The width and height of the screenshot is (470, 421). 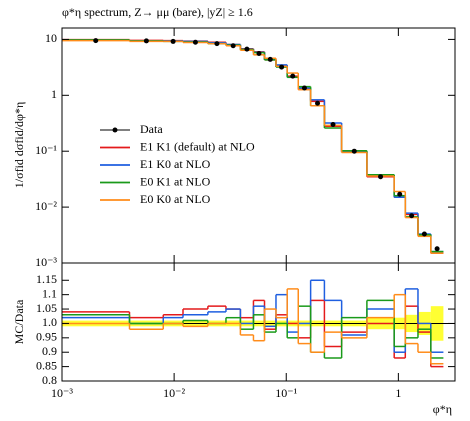 I want to click on y-tick-label: 0.95, so click(x=46, y=337).